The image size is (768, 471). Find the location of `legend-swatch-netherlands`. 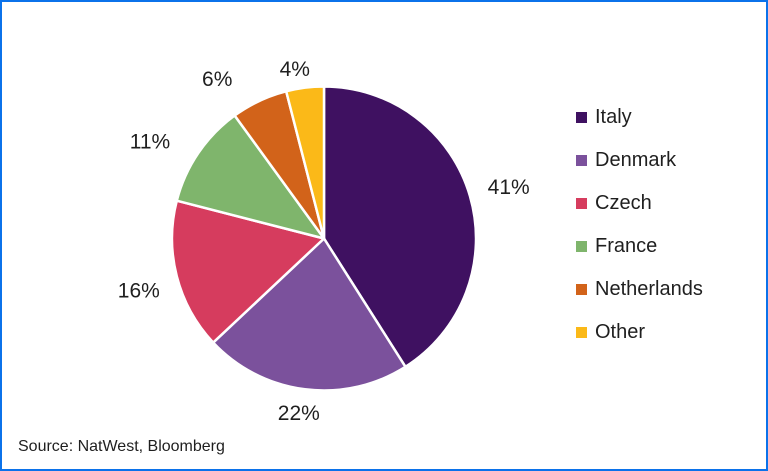

legend-swatch-netherlands is located at coordinates (581, 289).